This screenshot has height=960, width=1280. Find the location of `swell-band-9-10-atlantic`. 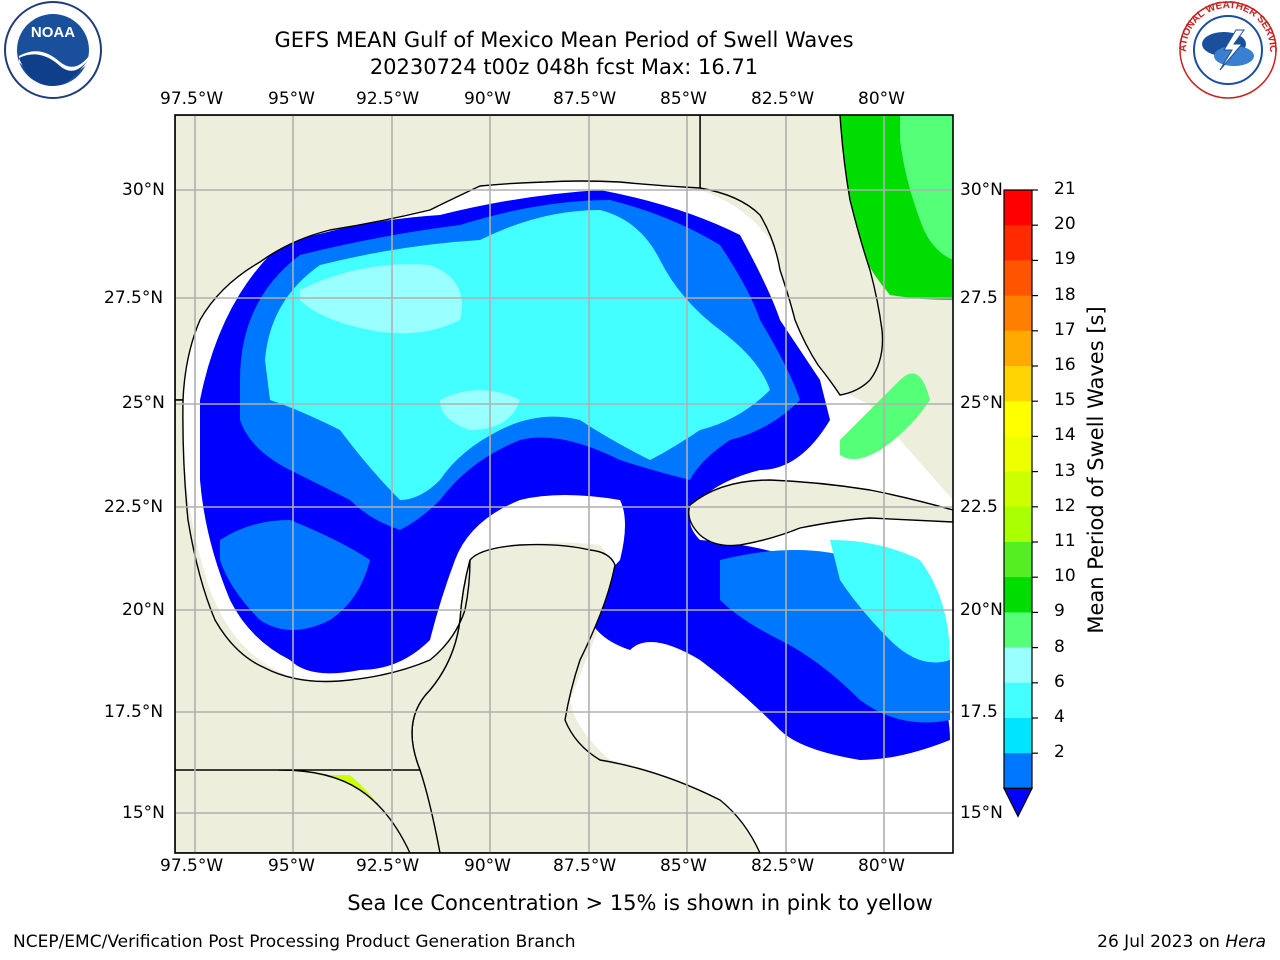

swell-band-9-10-atlantic is located at coordinates (926, 187).